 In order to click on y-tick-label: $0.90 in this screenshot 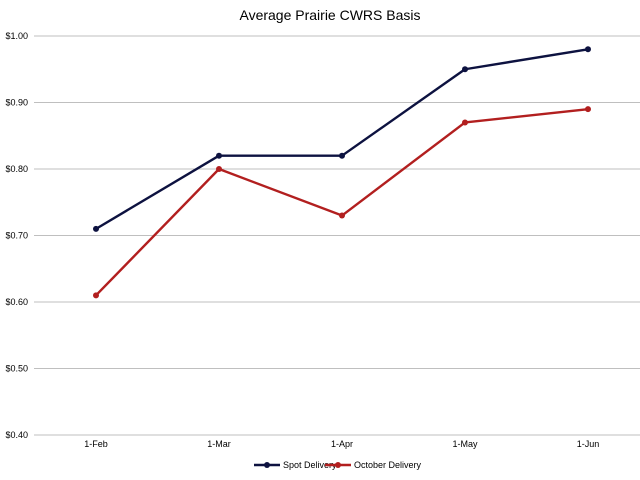, I will do `click(16, 103)`.